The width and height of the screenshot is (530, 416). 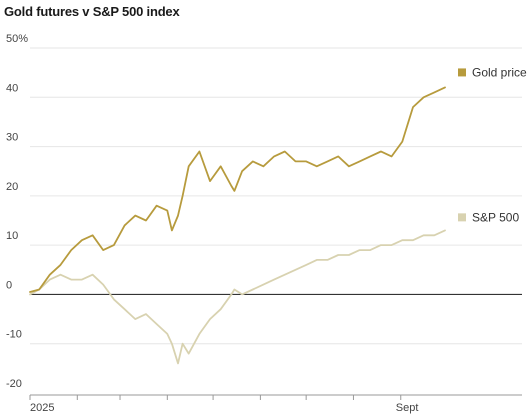 What do you see at coordinates (407, 408) in the screenshot?
I see `x-tick-label: Sept` at bounding box center [407, 408].